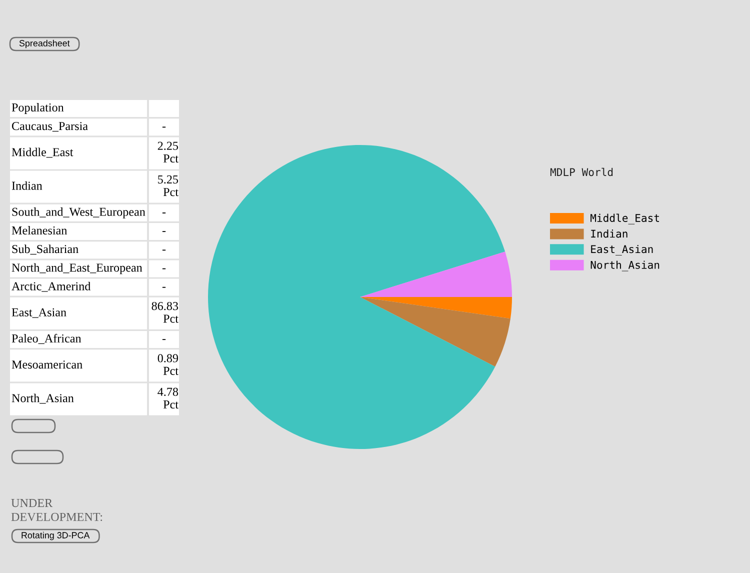 This screenshot has width=750, height=573. I want to click on category-label: North_Asian, so click(43, 399).